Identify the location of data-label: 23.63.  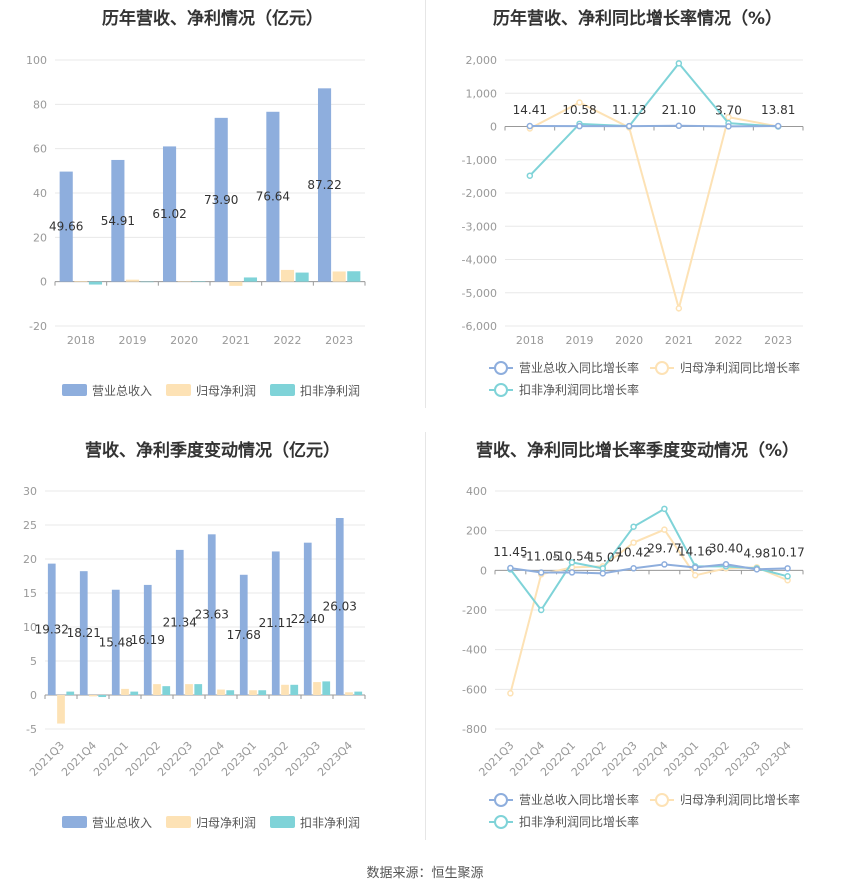
(212, 615).